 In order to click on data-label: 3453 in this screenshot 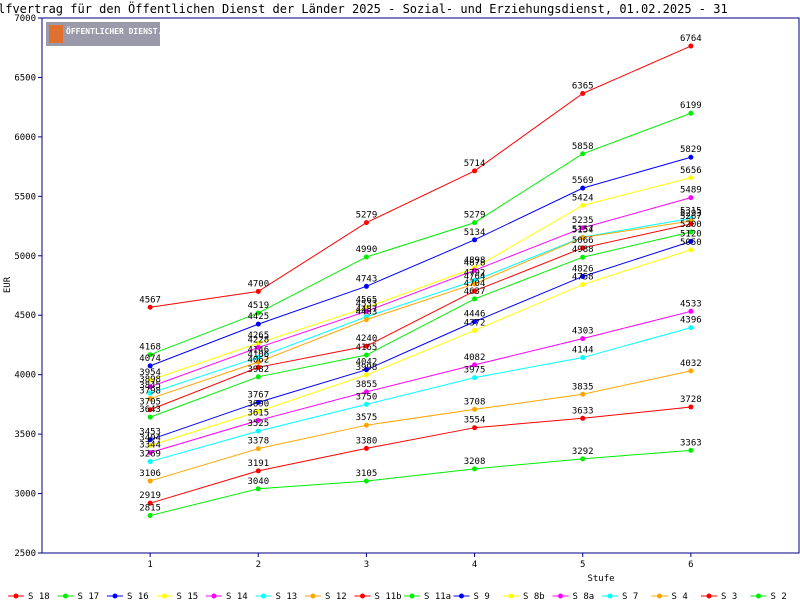, I will do `click(150, 433)`.